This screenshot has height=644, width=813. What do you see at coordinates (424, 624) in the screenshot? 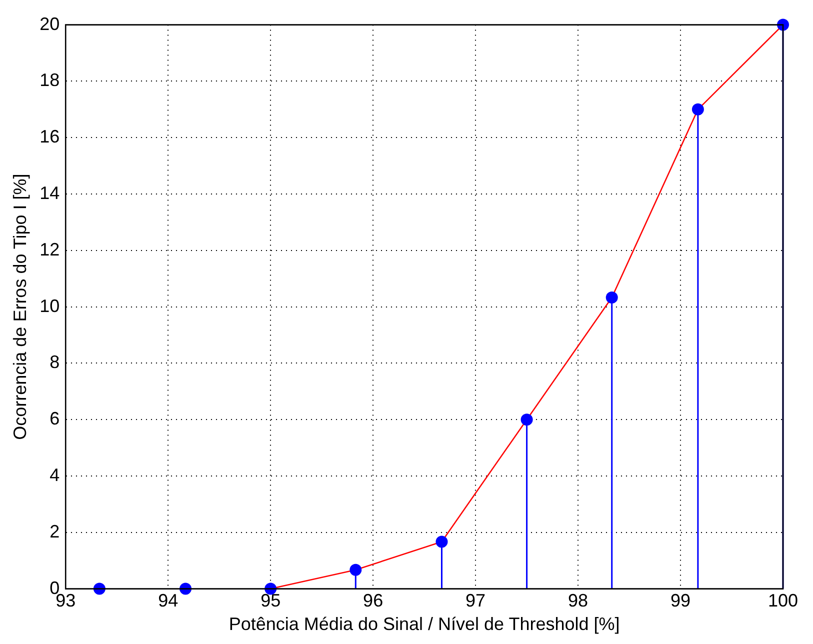
I see `x-axis-title: Potência Média do Sinal / Nível de Threshold [%]` at bounding box center [424, 624].